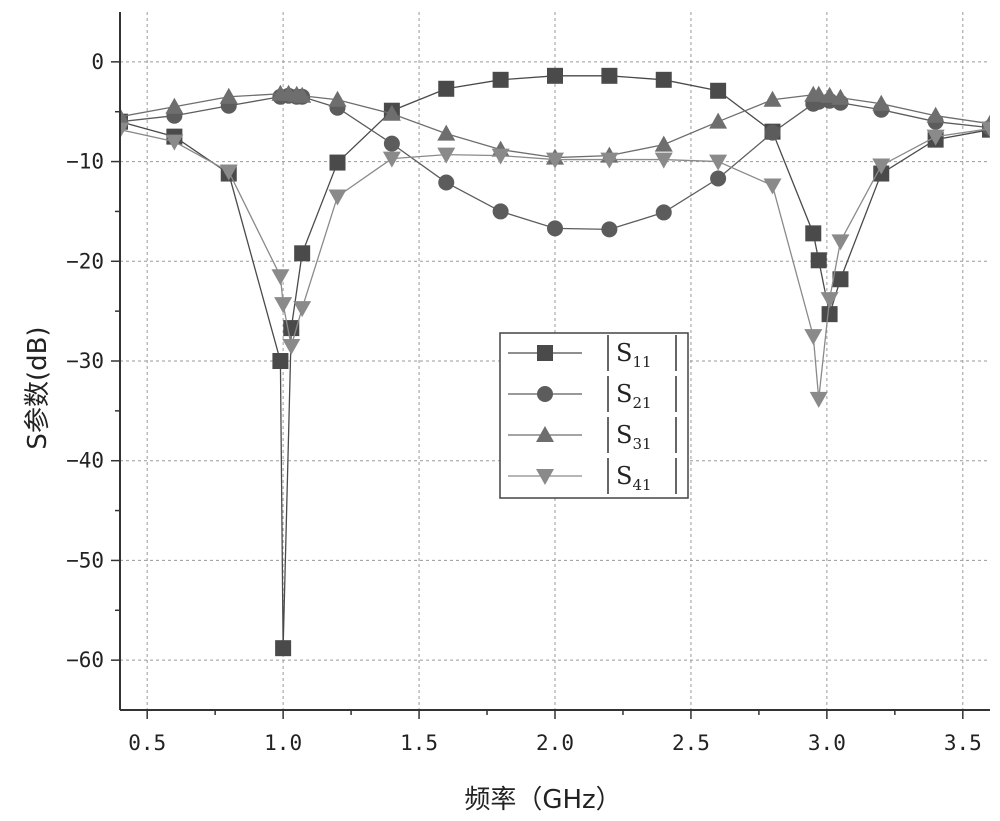 This screenshot has height=821, width=1000. Describe the element at coordinates (592, 435) in the screenshot. I see `legend-entry-s31: S31` at that location.